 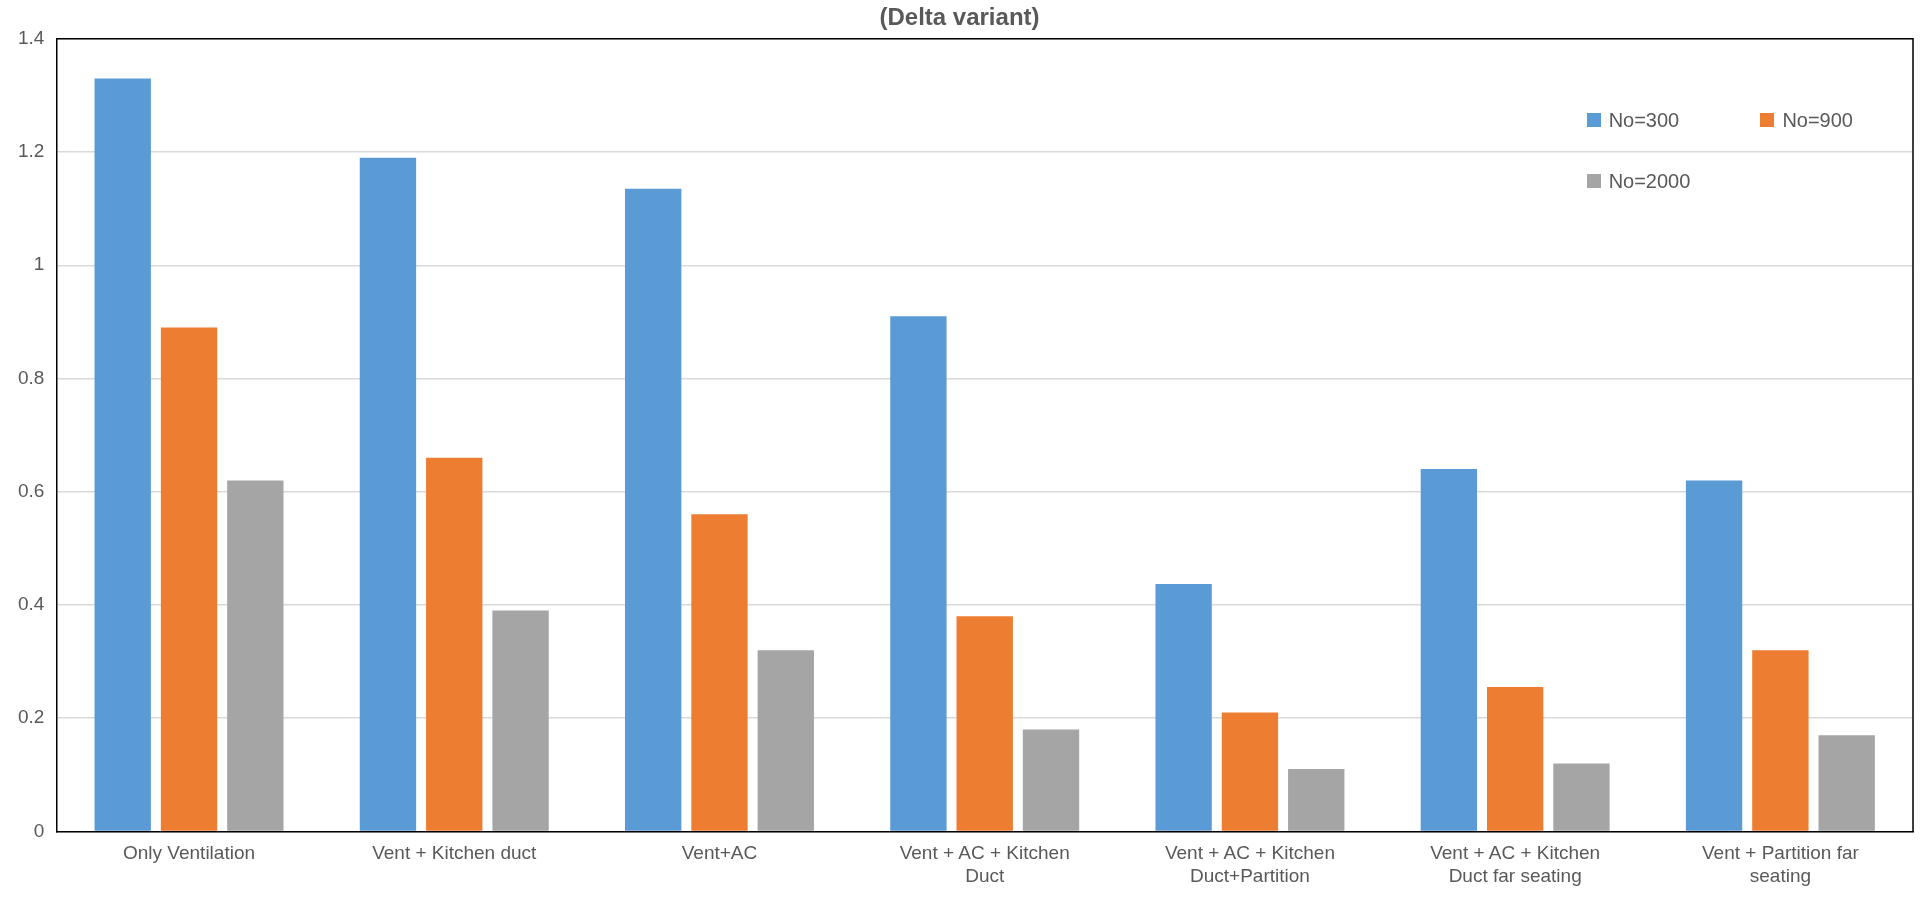 What do you see at coordinates (719, 853) in the screenshot?
I see `x-tick-label: Vent+AC` at bounding box center [719, 853].